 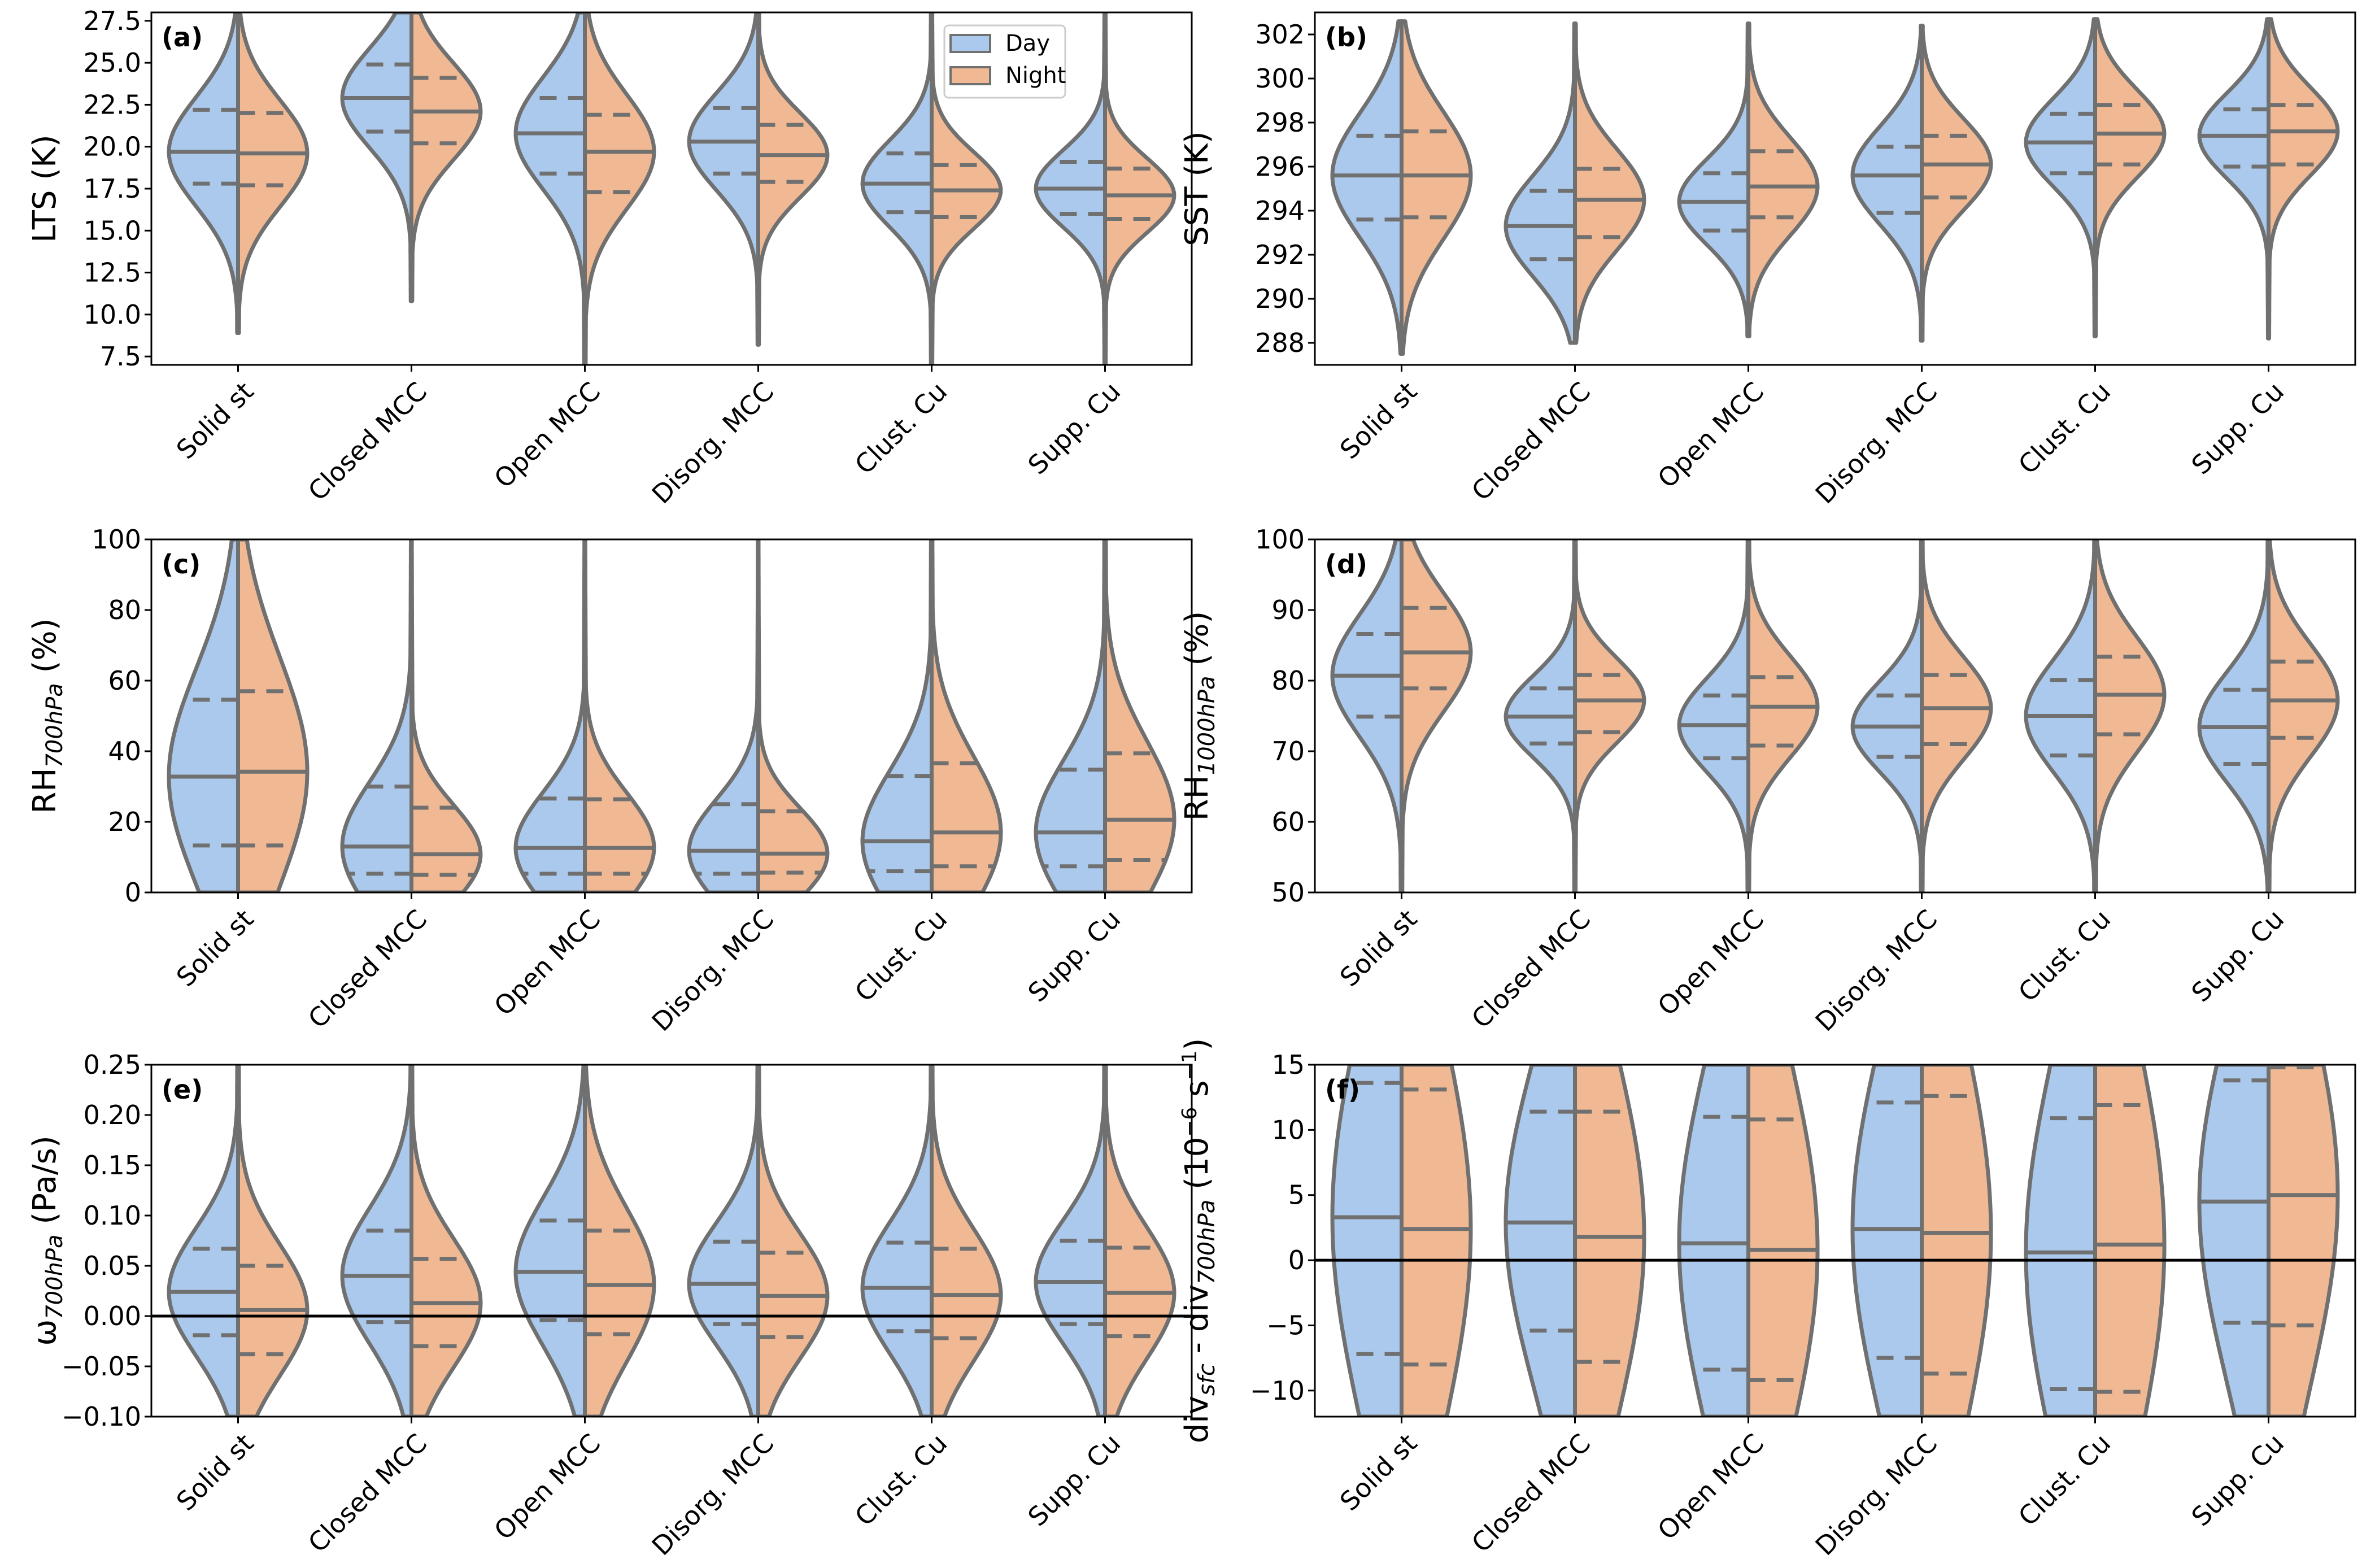 What do you see at coordinates (1346, 564) in the screenshot?
I see `panel-tag: (d)` at bounding box center [1346, 564].